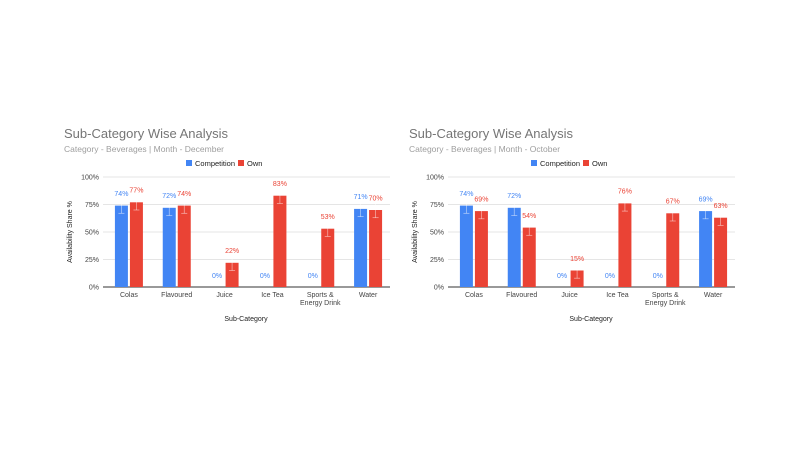  Describe the element at coordinates (280, 184) in the screenshot. I see `data-label-own: 83%` at that location.